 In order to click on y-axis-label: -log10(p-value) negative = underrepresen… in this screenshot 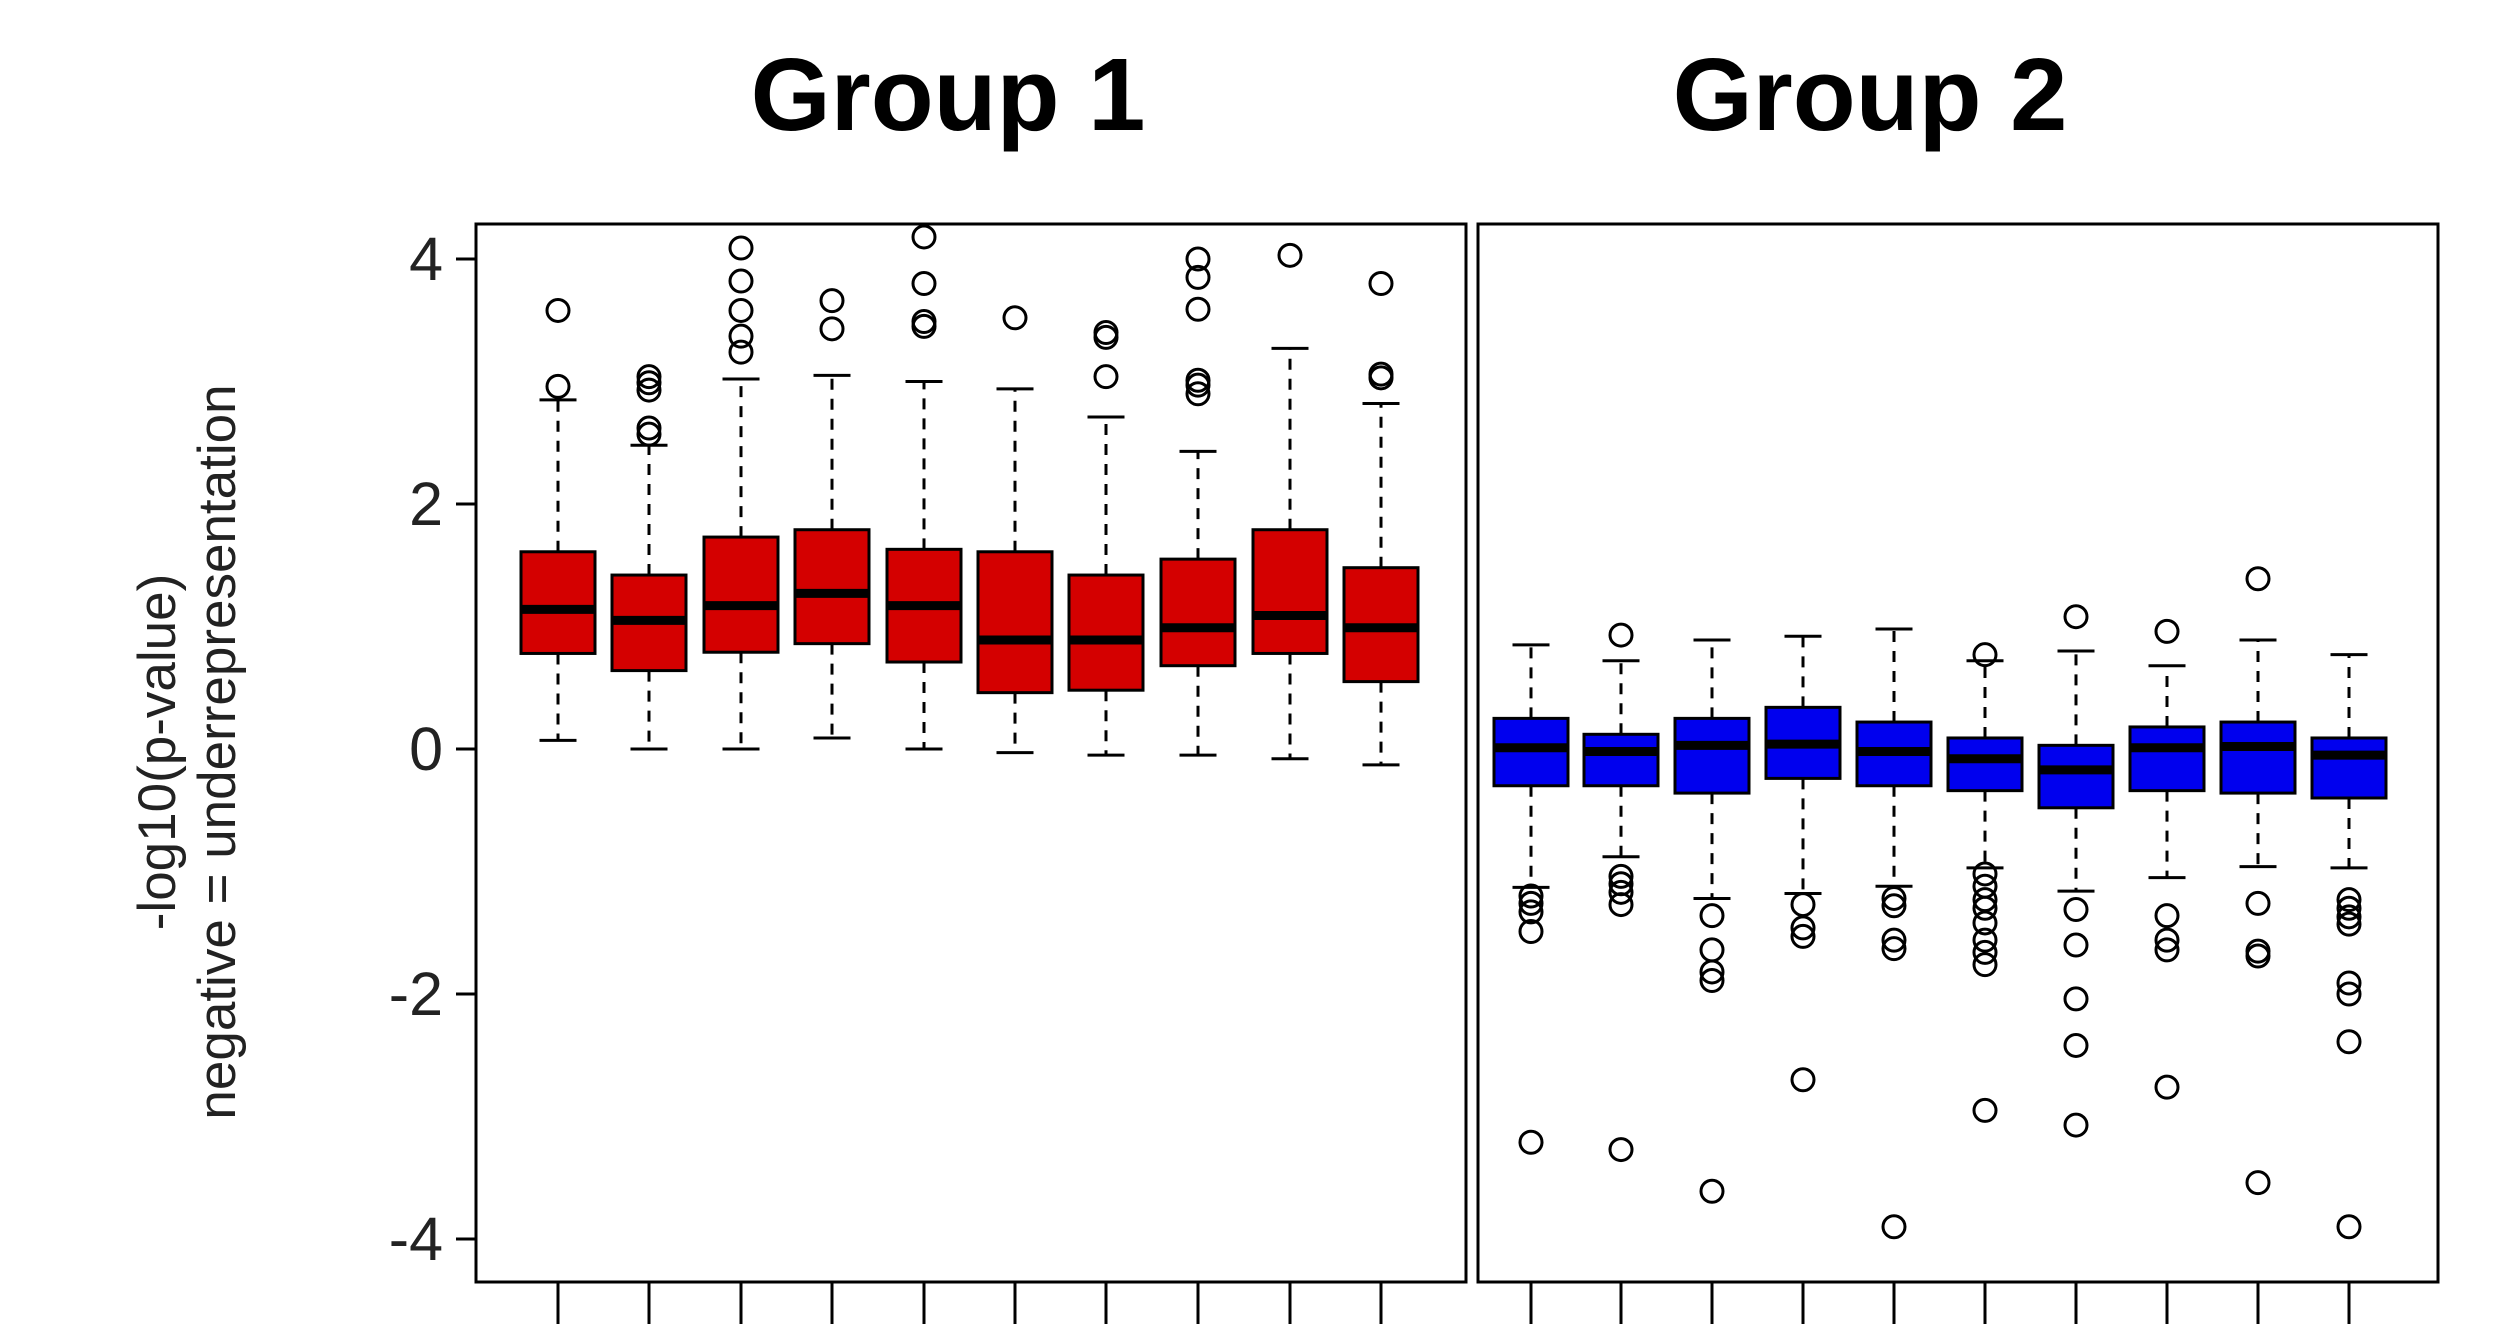, I will do `click(187, 751)`.